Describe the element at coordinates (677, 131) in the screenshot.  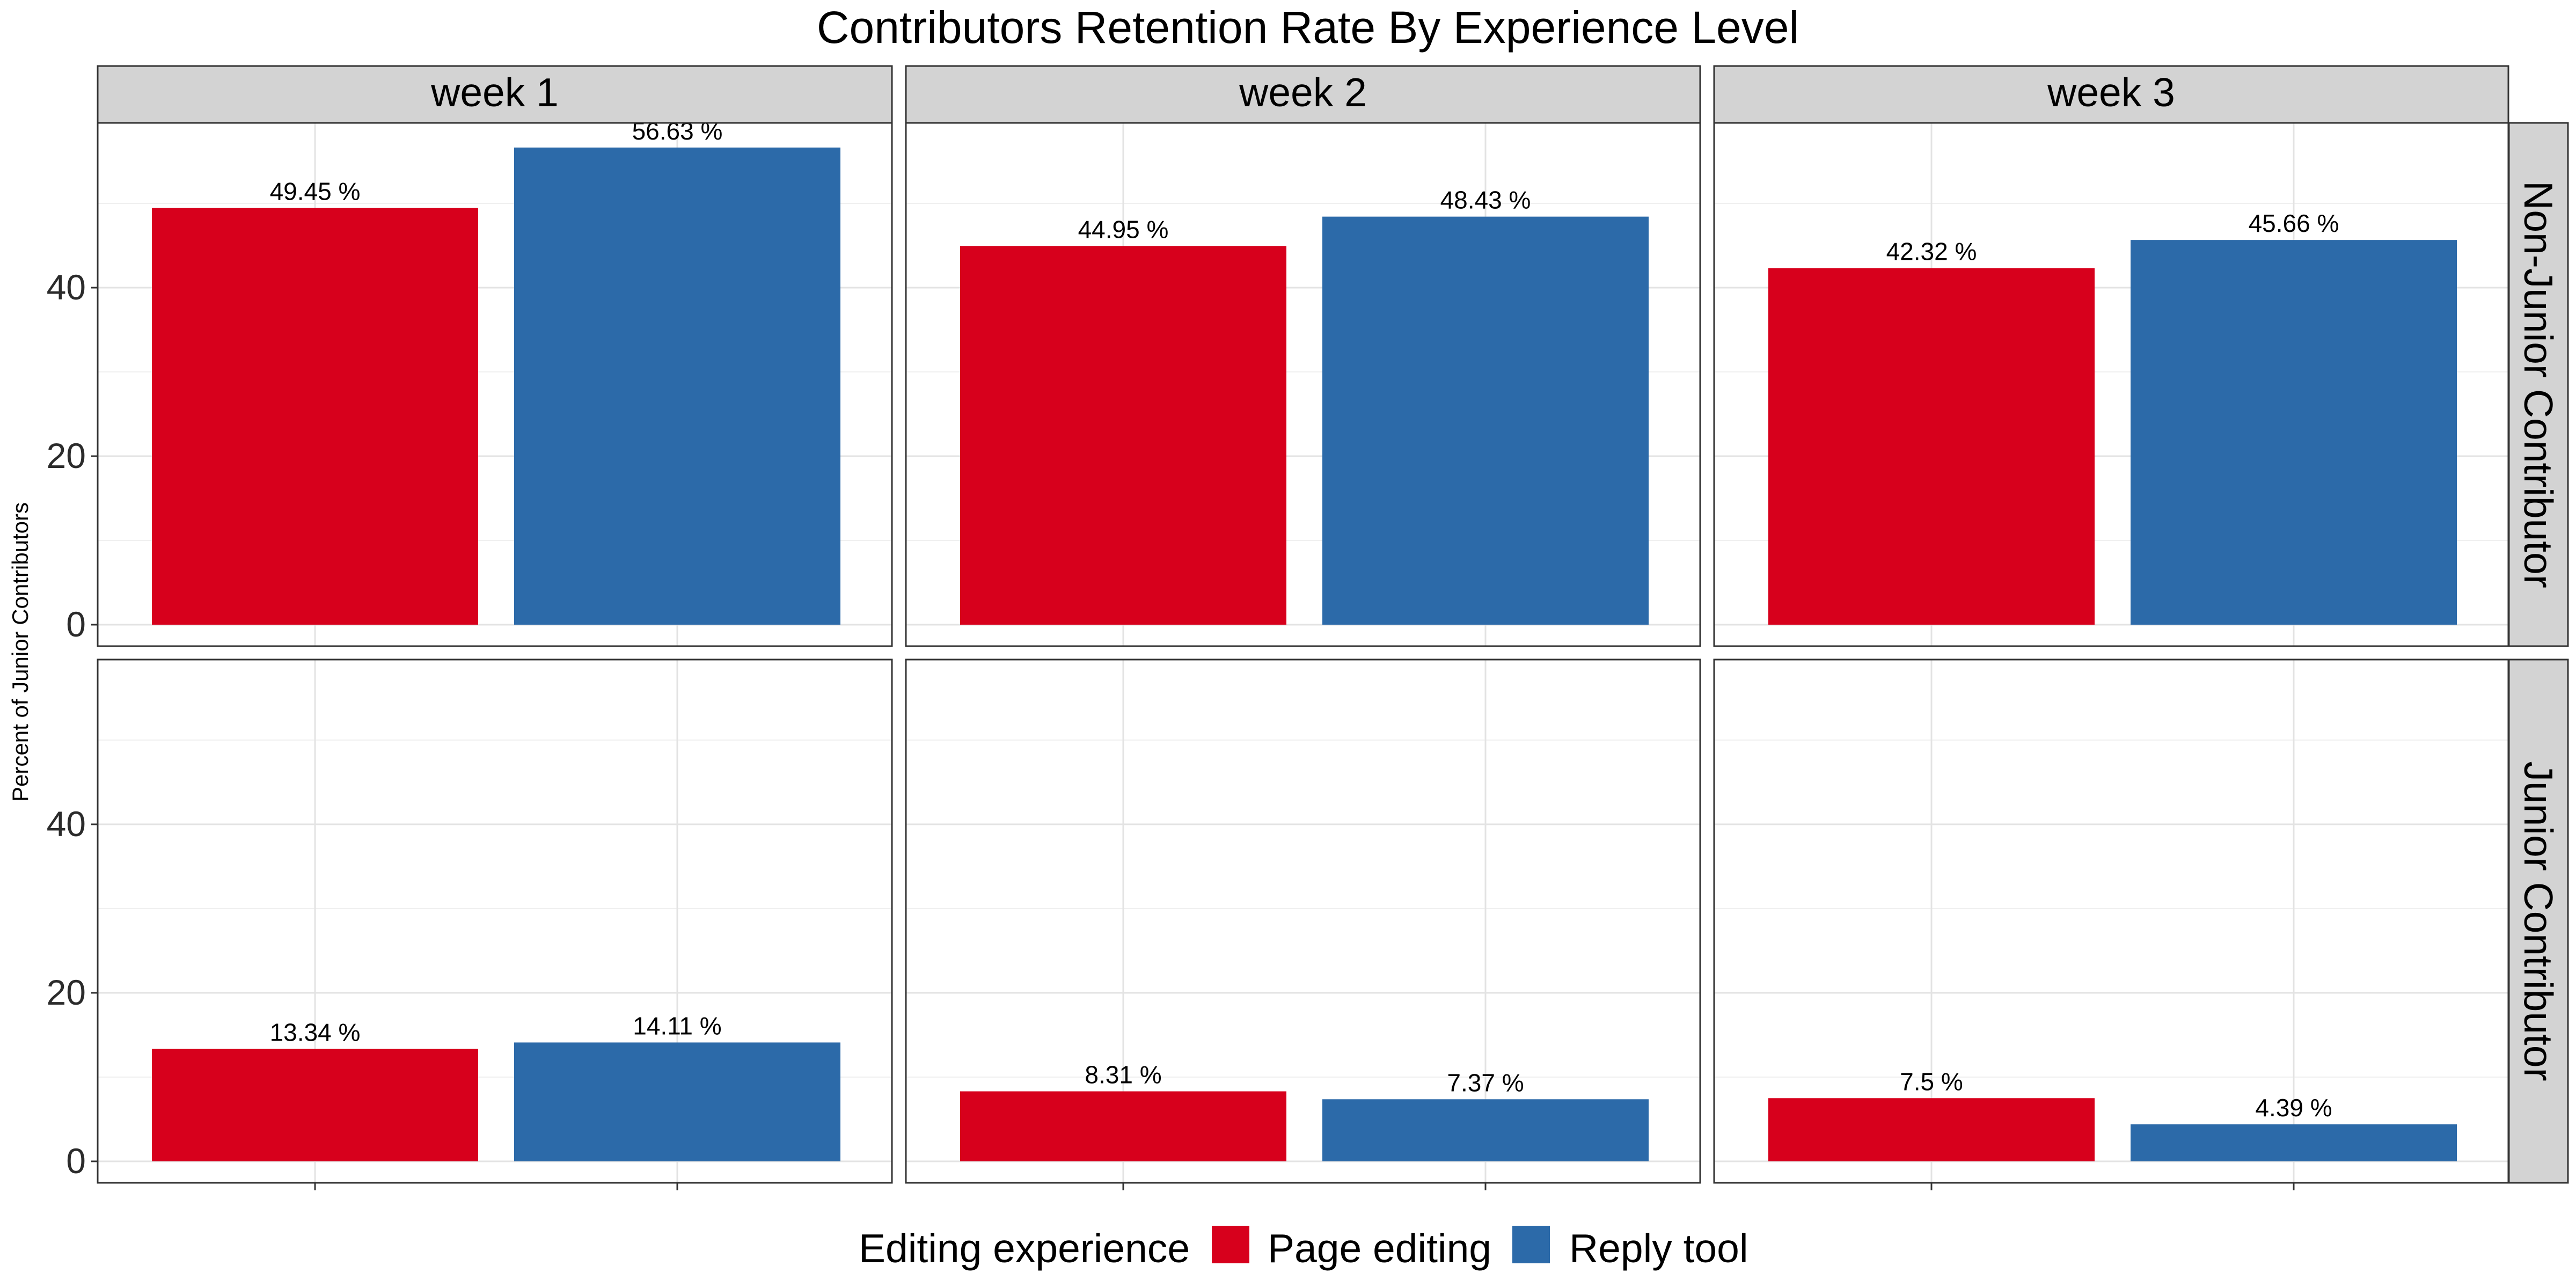
I see `bar-value-label: 56.63 %` at that location.